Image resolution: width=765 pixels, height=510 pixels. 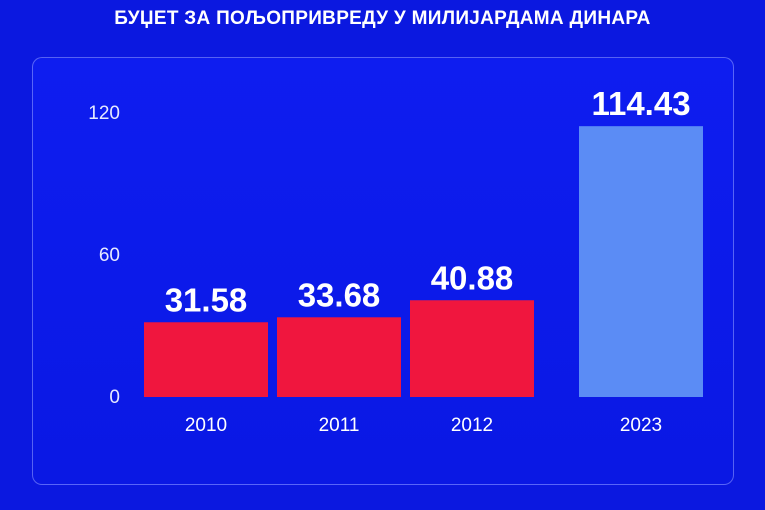 I want to click on y-axis: 0 60 120, so click(x=104, y=255).